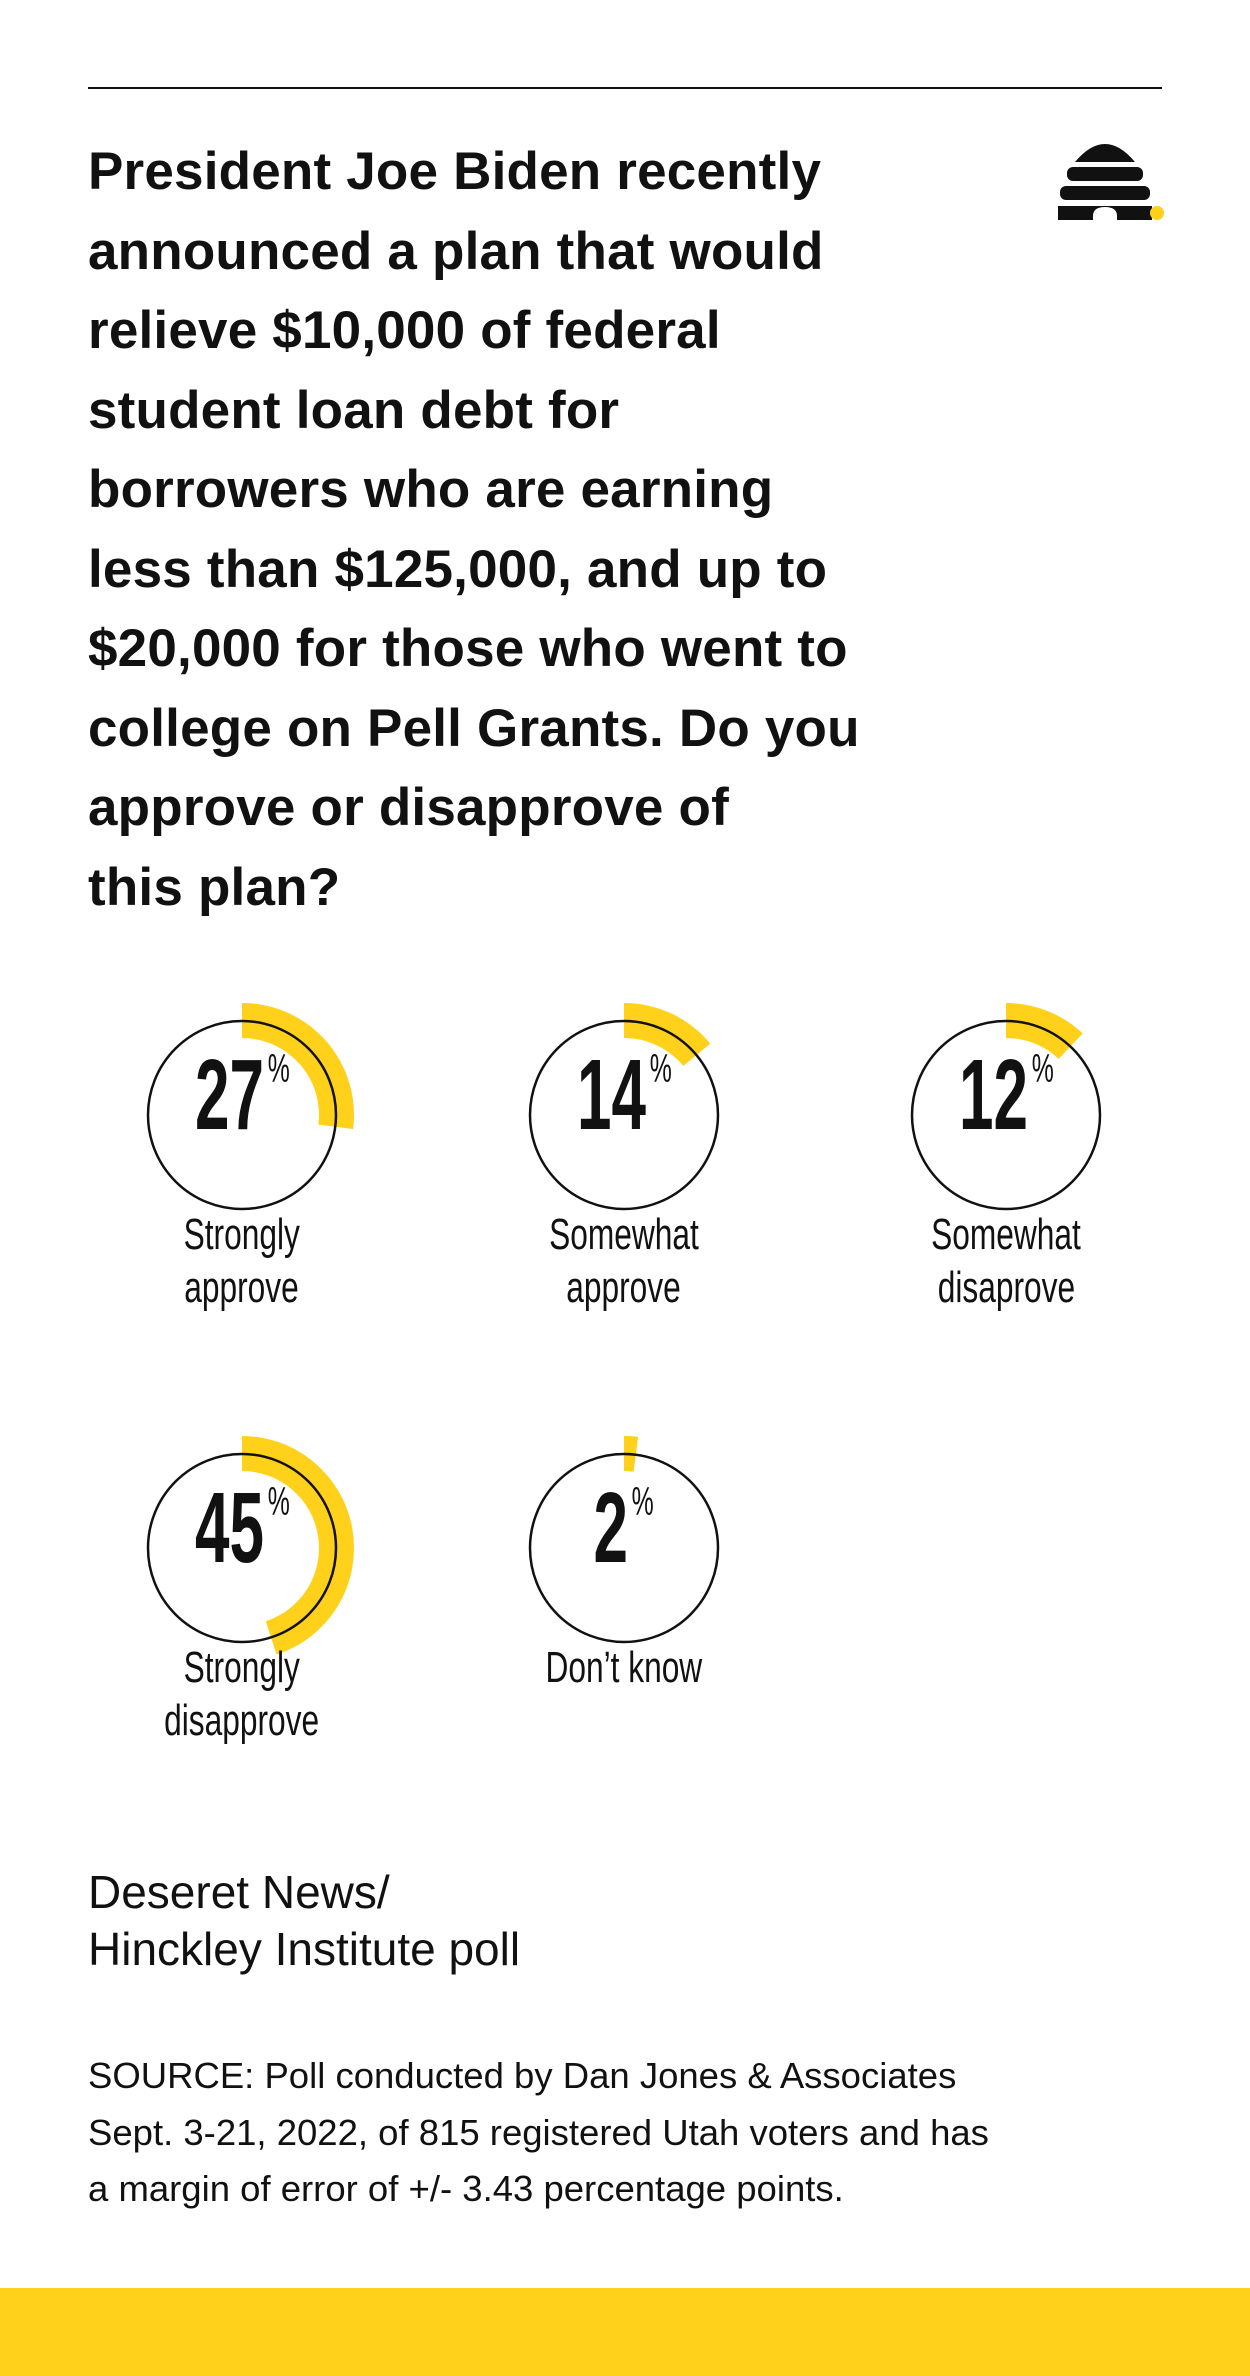 The height and width of the screenshot is (2376, 1250). Describe the element at coordinates (242, 1720) in the screenshot. I see `label-line: disapprove` at that location.